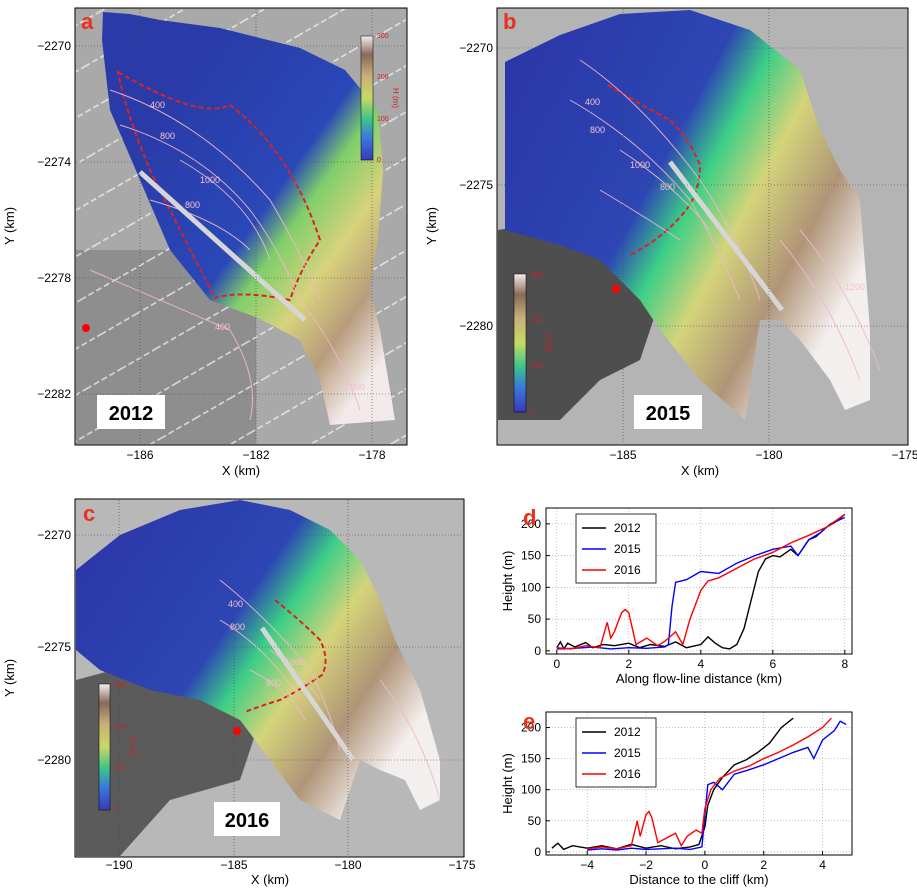  I want to click on panel-c-xtick-4: −175, so click(461, 865).